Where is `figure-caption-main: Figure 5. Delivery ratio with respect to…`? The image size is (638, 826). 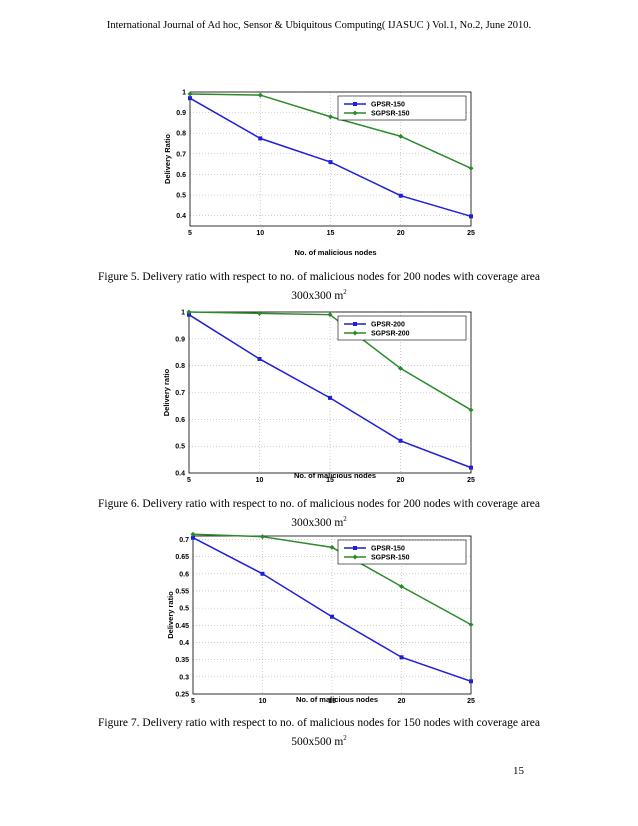 figure-caption-main: Figure 5. Delivery ratio with respect to… is located at coordinates (319, 277).